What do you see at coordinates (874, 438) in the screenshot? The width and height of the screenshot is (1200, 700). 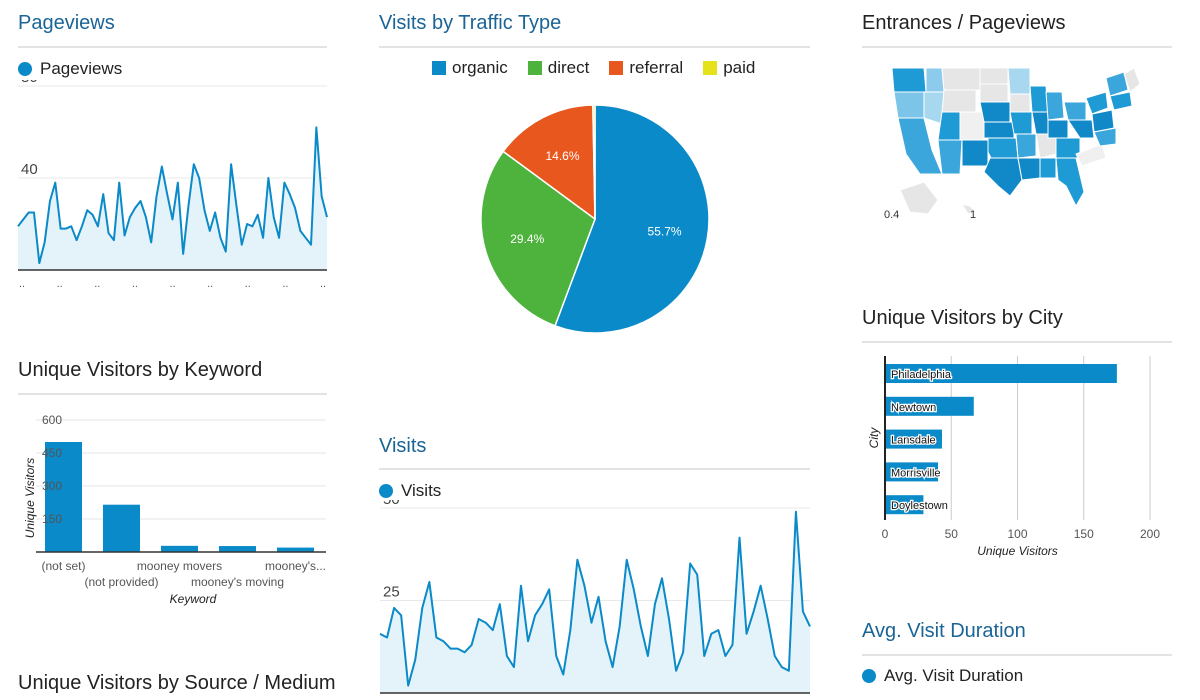 I see `city-y-axis-title: City` at bounding box center [874, 438].